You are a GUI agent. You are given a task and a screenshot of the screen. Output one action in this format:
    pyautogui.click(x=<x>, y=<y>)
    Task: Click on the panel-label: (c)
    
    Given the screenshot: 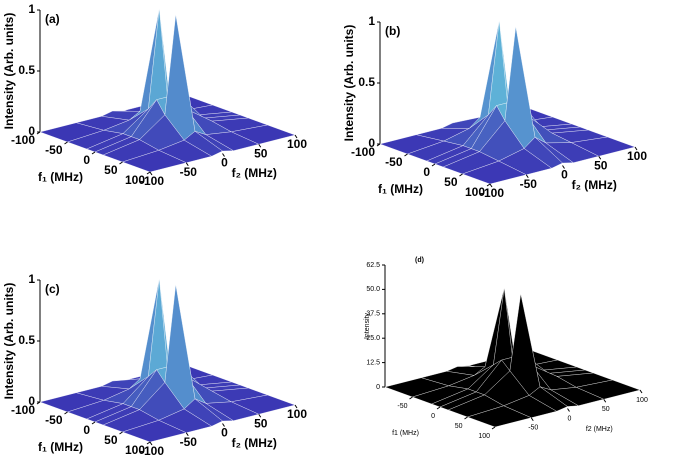 What is the action you would take?
    pyautogui.click(x=52, y=289)
    